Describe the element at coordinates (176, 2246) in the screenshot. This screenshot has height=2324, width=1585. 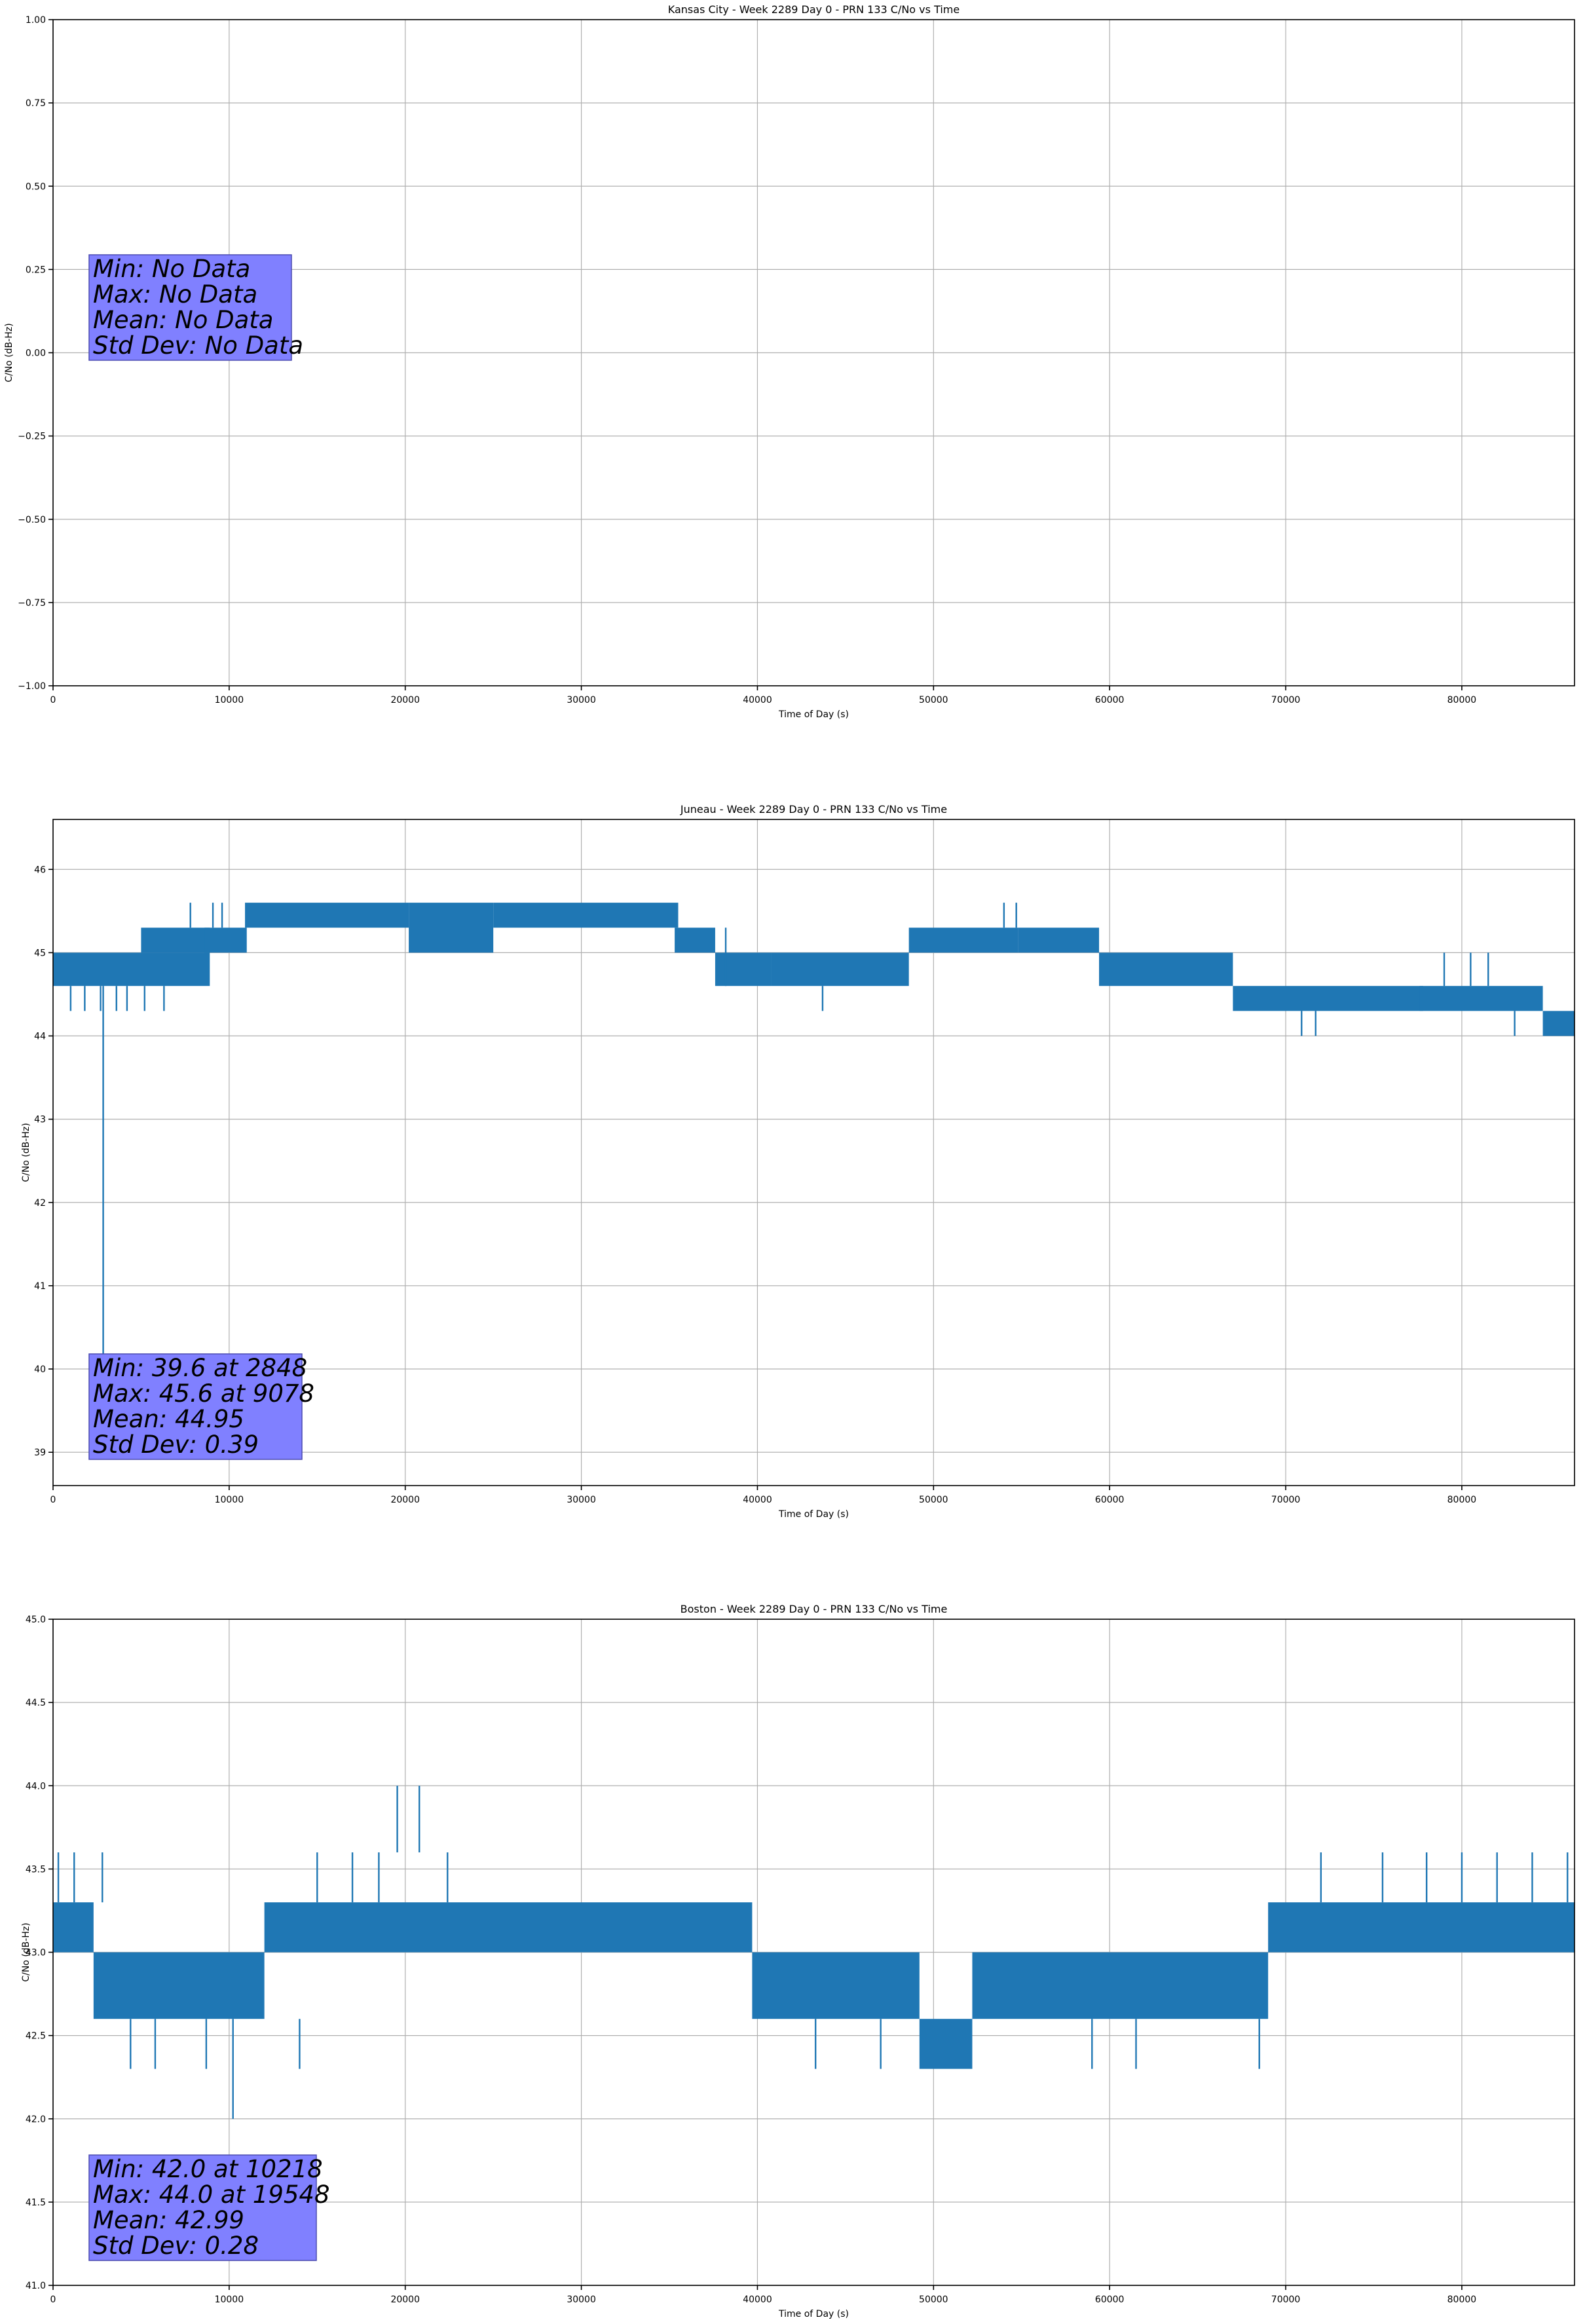
I see `stats-line: Std Dev: 0.28` at that location.